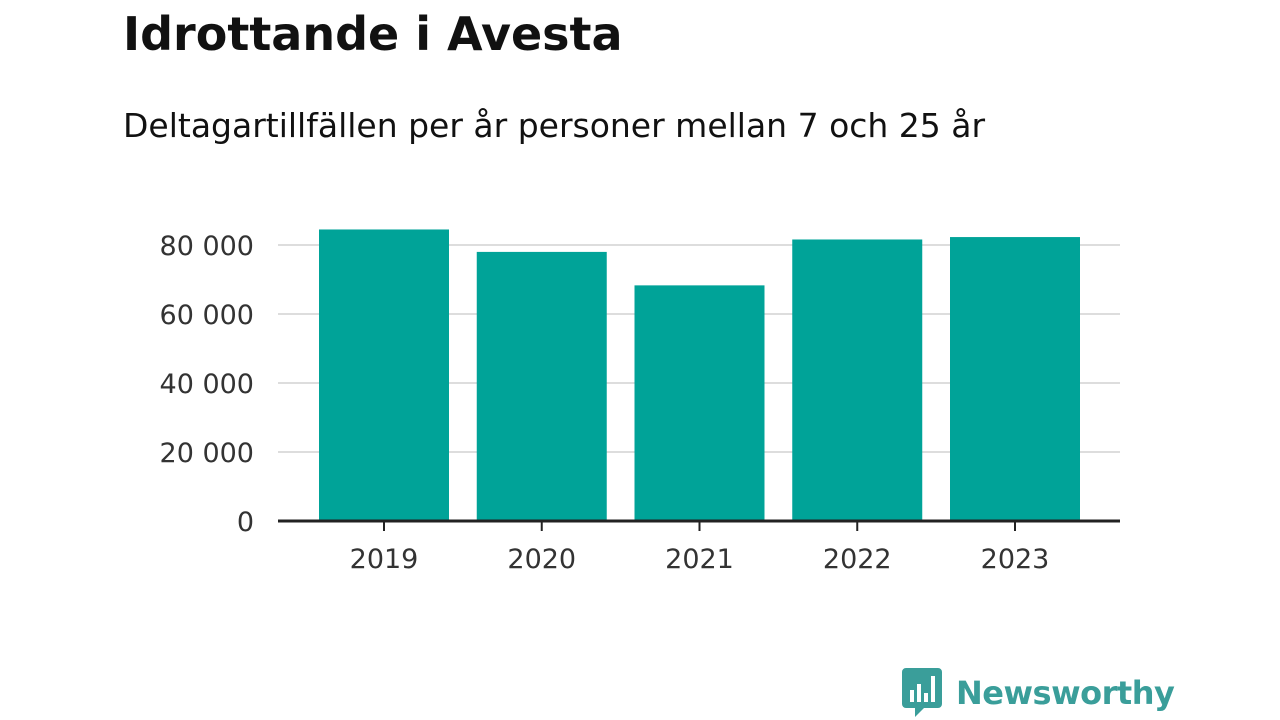 The height and width of the screenshot is (720, 1280). I want to click on x-axis, so click(699, 525).